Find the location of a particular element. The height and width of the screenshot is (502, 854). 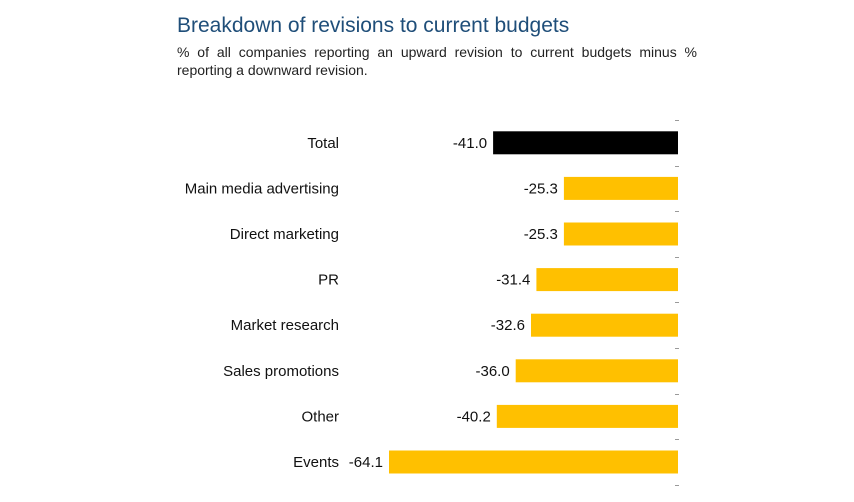

category-label: Events is located at coordinates (316, 462).